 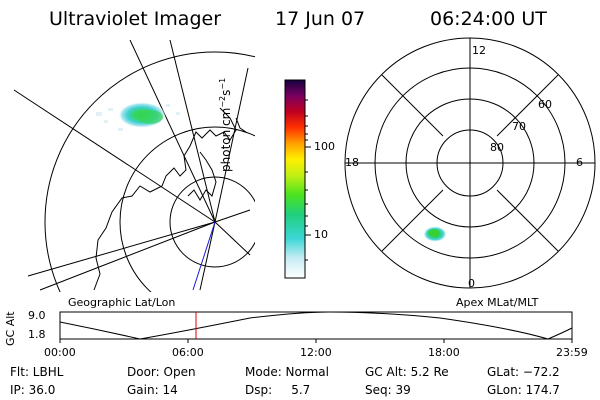 I want to click on geographic-frame-label: Geographic Lat/Lon, so click(x=122, y=302).